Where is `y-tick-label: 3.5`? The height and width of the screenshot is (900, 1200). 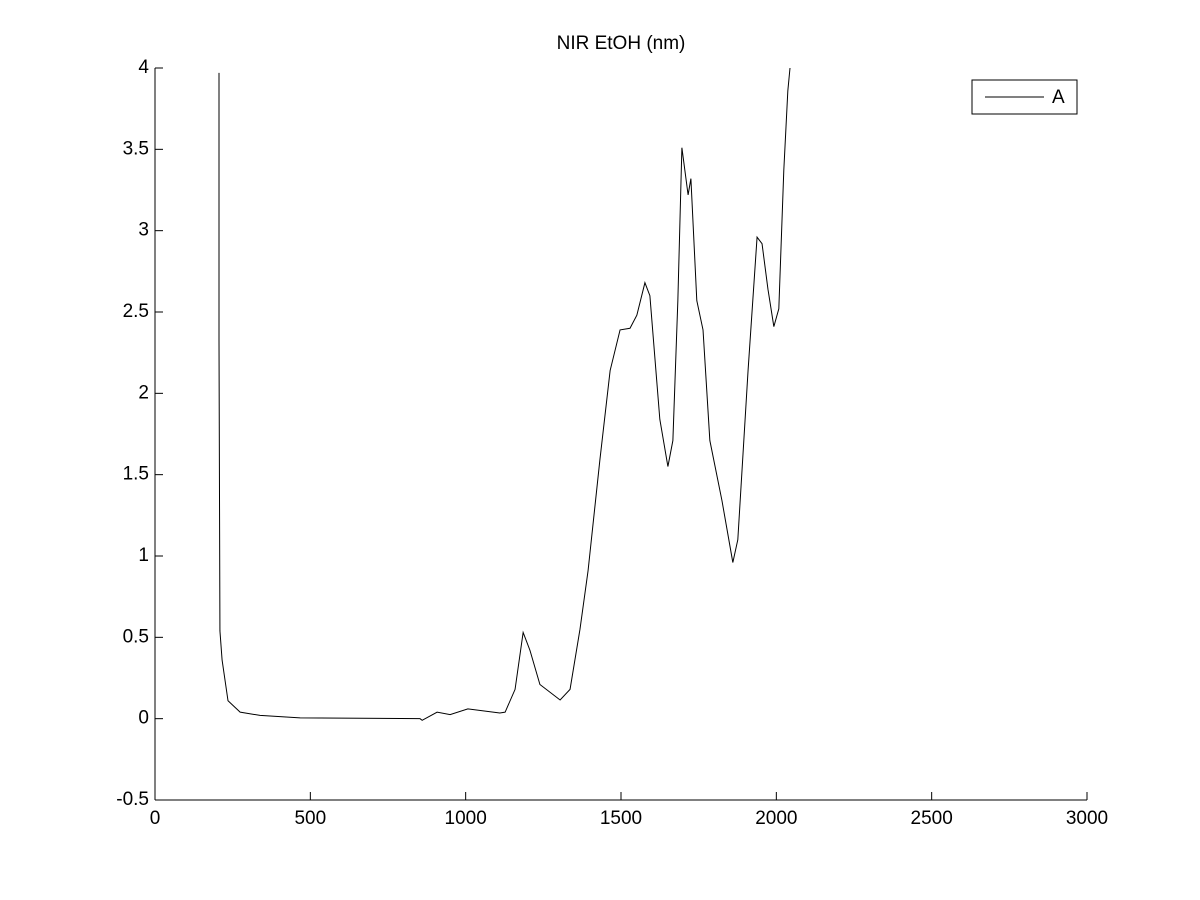 y-tick-label: 3.5 is located at coordinates (136, 148).